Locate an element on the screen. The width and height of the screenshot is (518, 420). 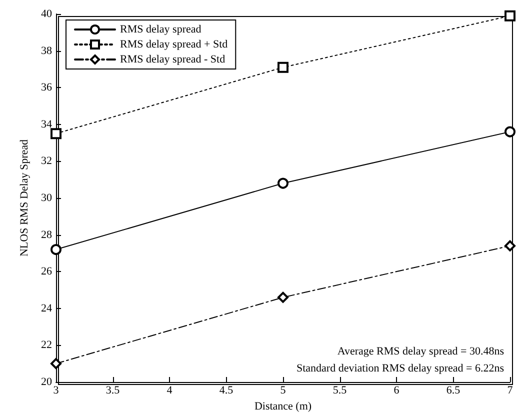
x-tick-label: 3.5 is located at coordinates (113, 390).